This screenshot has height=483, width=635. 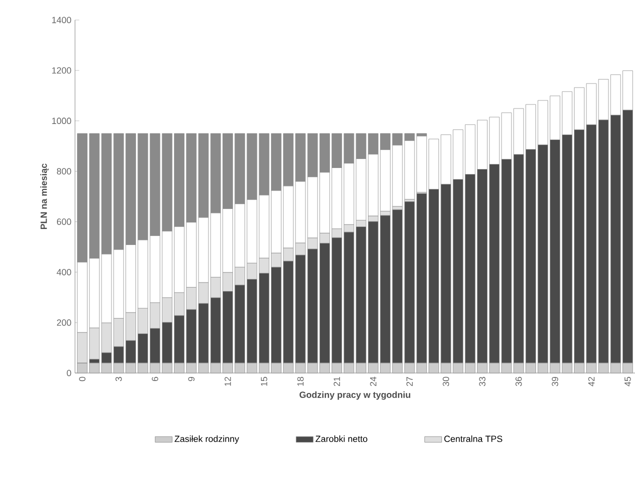 I want to click on y-tick-label: 1400, so click(x=62, y=20).